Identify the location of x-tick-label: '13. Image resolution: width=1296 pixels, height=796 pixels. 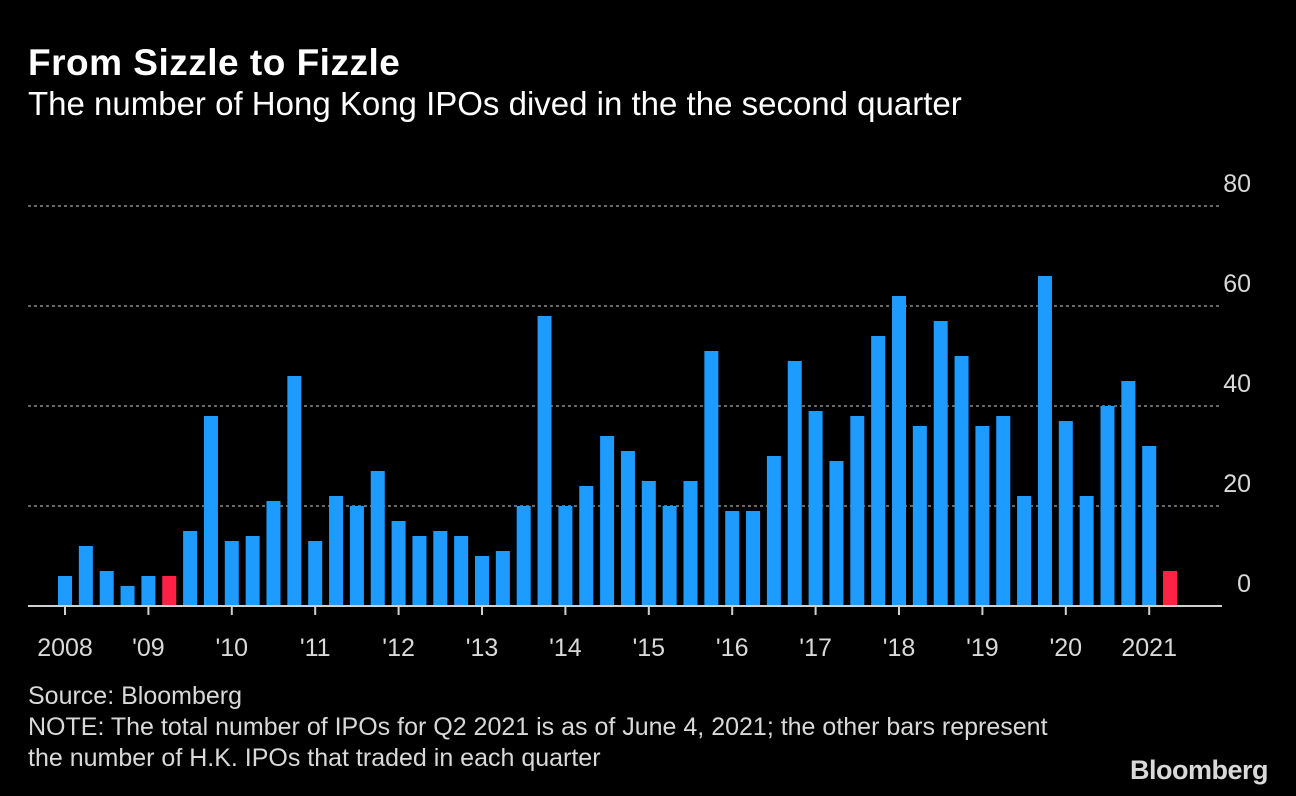
(482, 648).